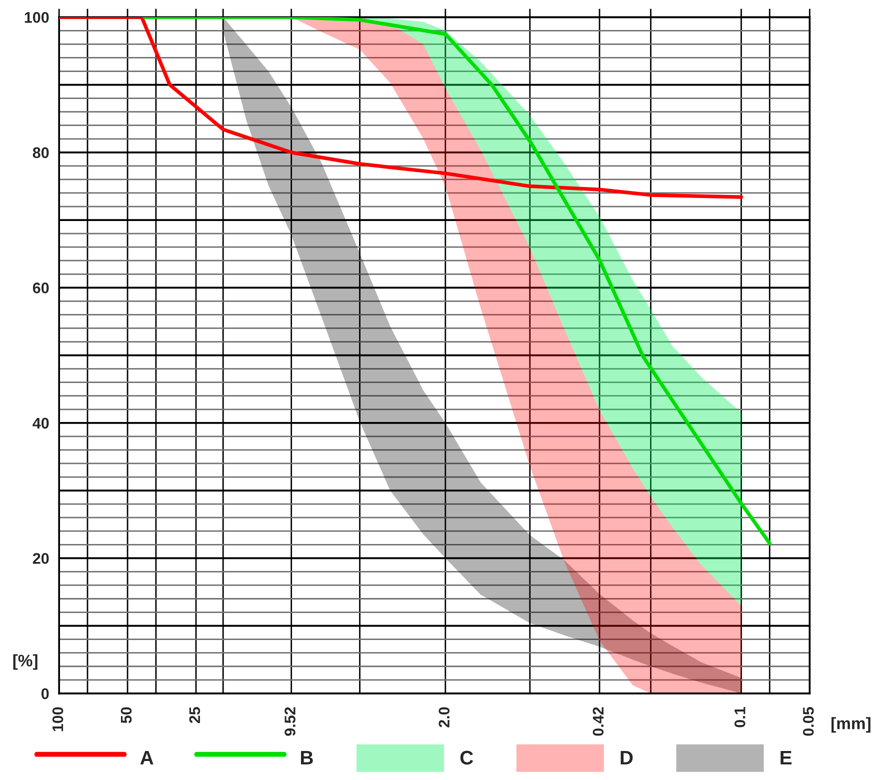 The image size is (882, 780). Describe the element at coordinates (25, 662) in the screenshot. I see `y-axis-title: [%]` at that location.